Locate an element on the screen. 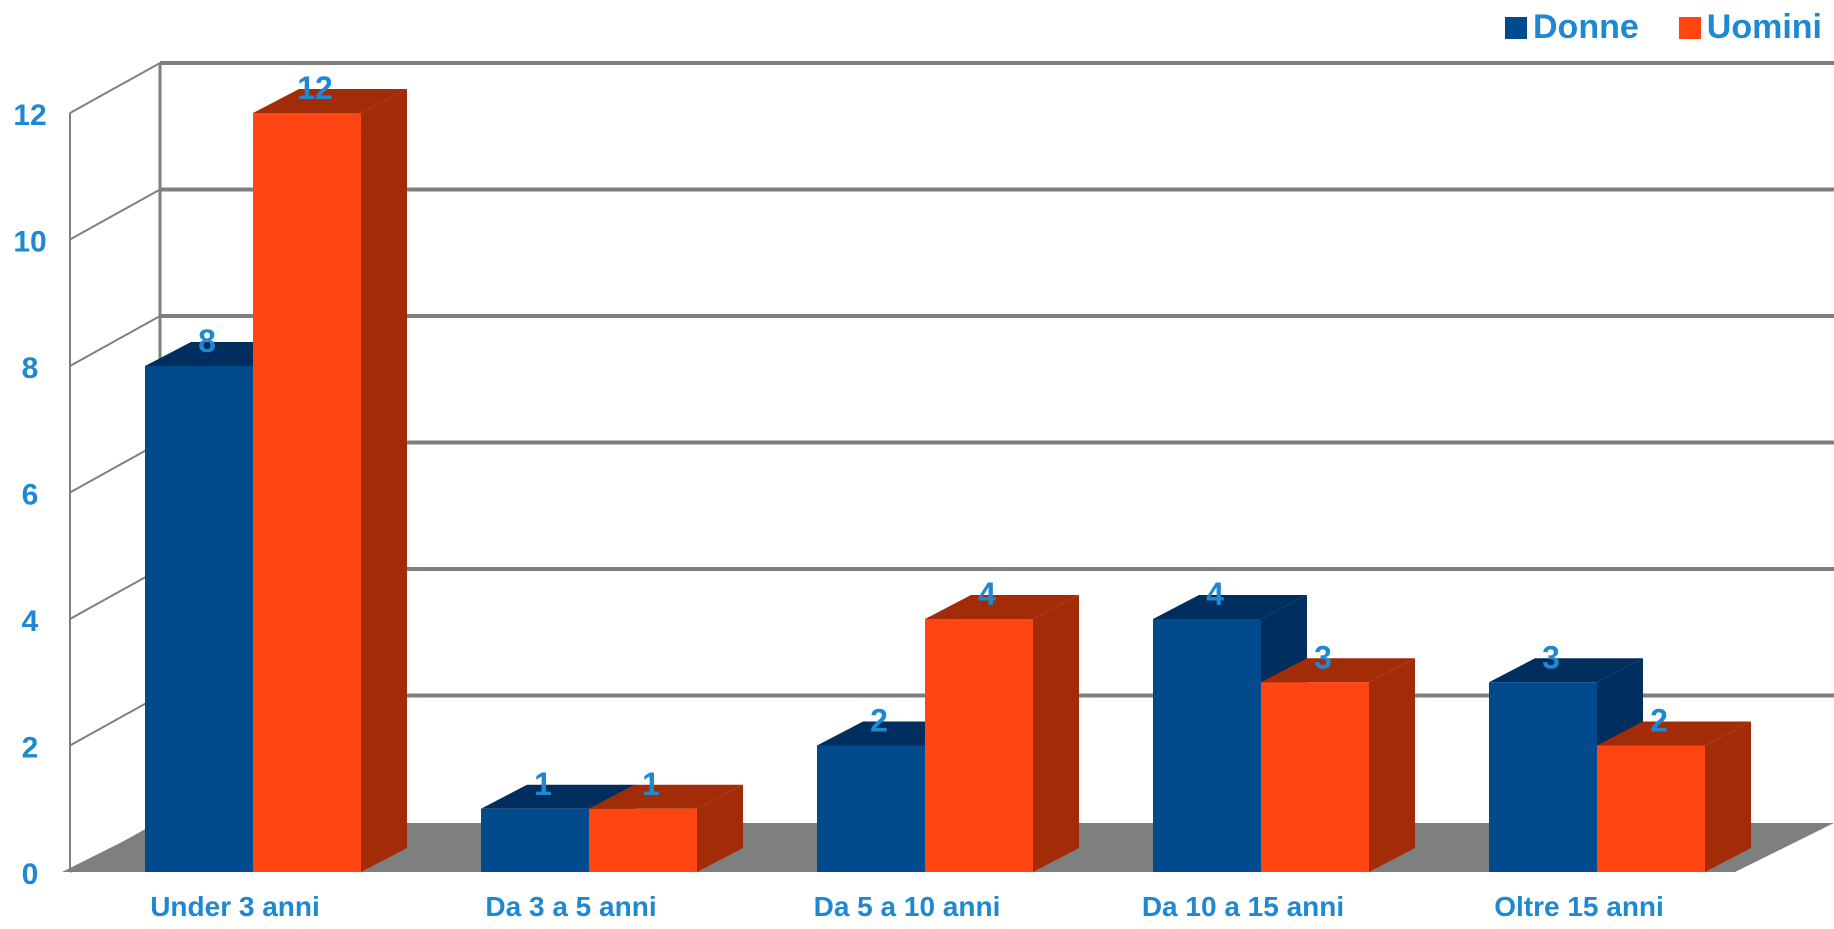 The image size is (1834, 929). legend-item-donne: Donne is located at coordinates (1572, 27).